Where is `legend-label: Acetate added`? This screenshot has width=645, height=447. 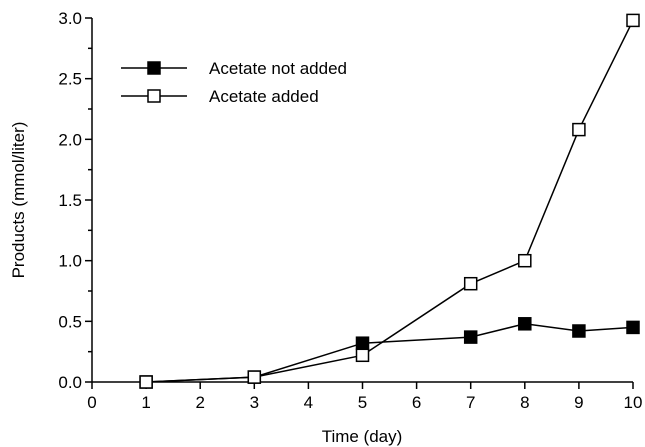 legend-label: Acetate added is located at coordinates (264, 96).